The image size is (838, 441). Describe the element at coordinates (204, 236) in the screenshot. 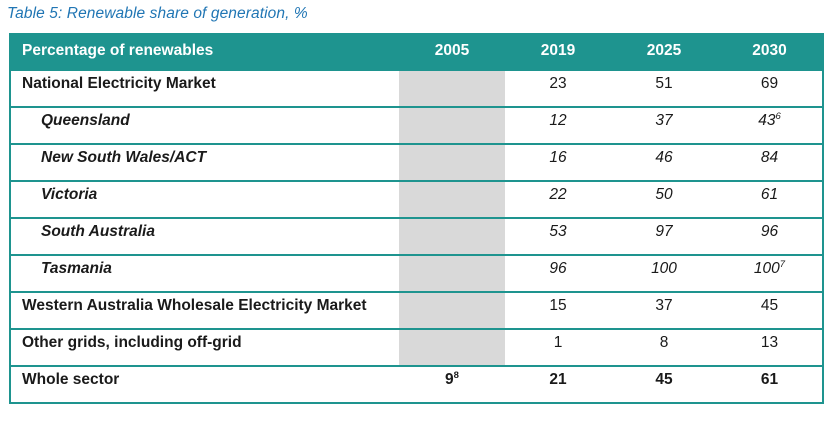

I see `row-label: South Australia` at that location.